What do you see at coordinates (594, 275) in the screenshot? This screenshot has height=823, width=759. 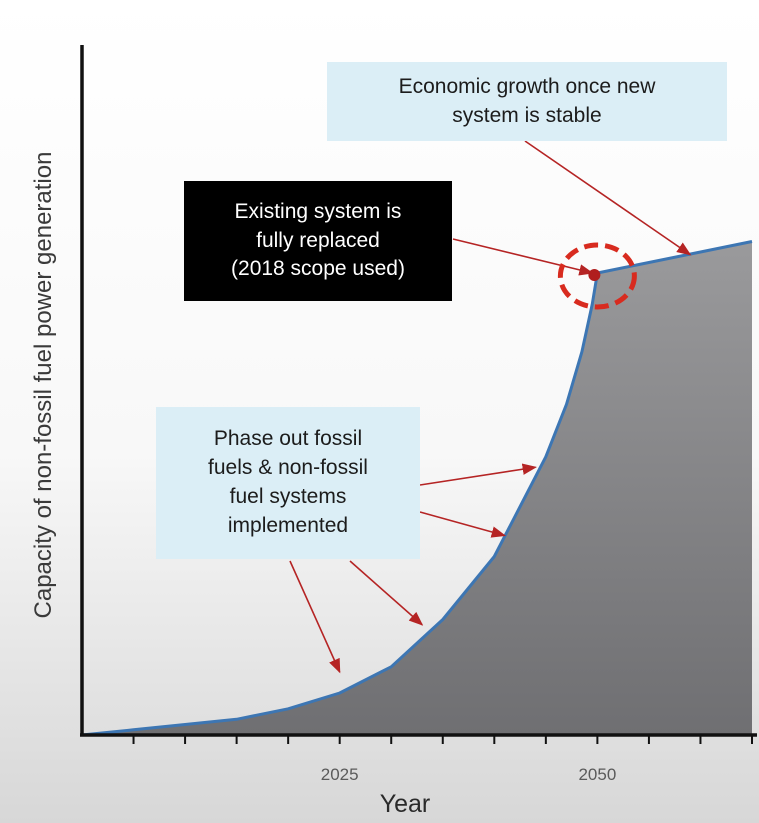 I see `highlight-point` at bounding box center [594, 275].